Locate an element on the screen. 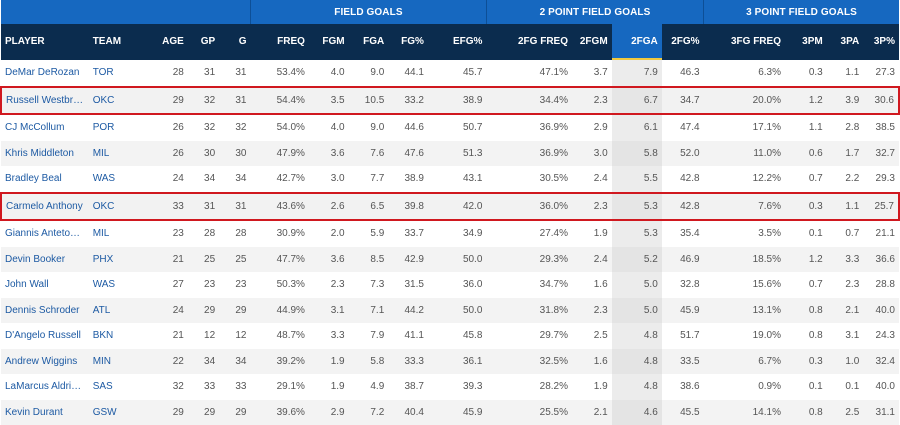 This screenshot has height=425, width=900. cell-efg: 42.0 is located at coordinates (457, 207).